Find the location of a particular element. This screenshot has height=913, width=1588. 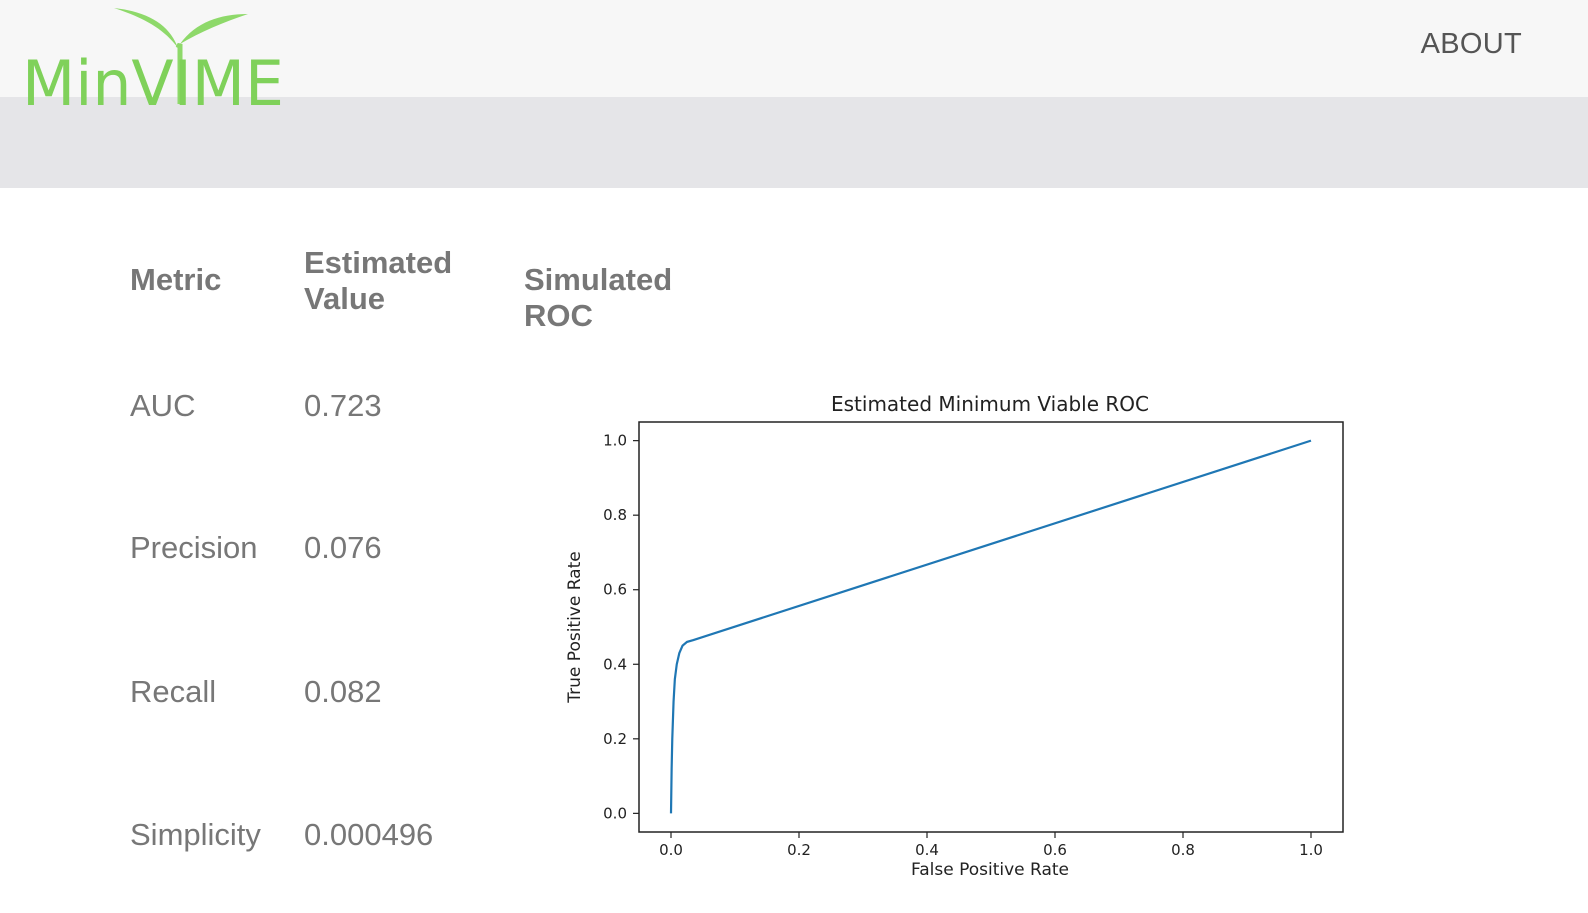

x-tick-label: 0.8 is located at coordinates (1183, 850).